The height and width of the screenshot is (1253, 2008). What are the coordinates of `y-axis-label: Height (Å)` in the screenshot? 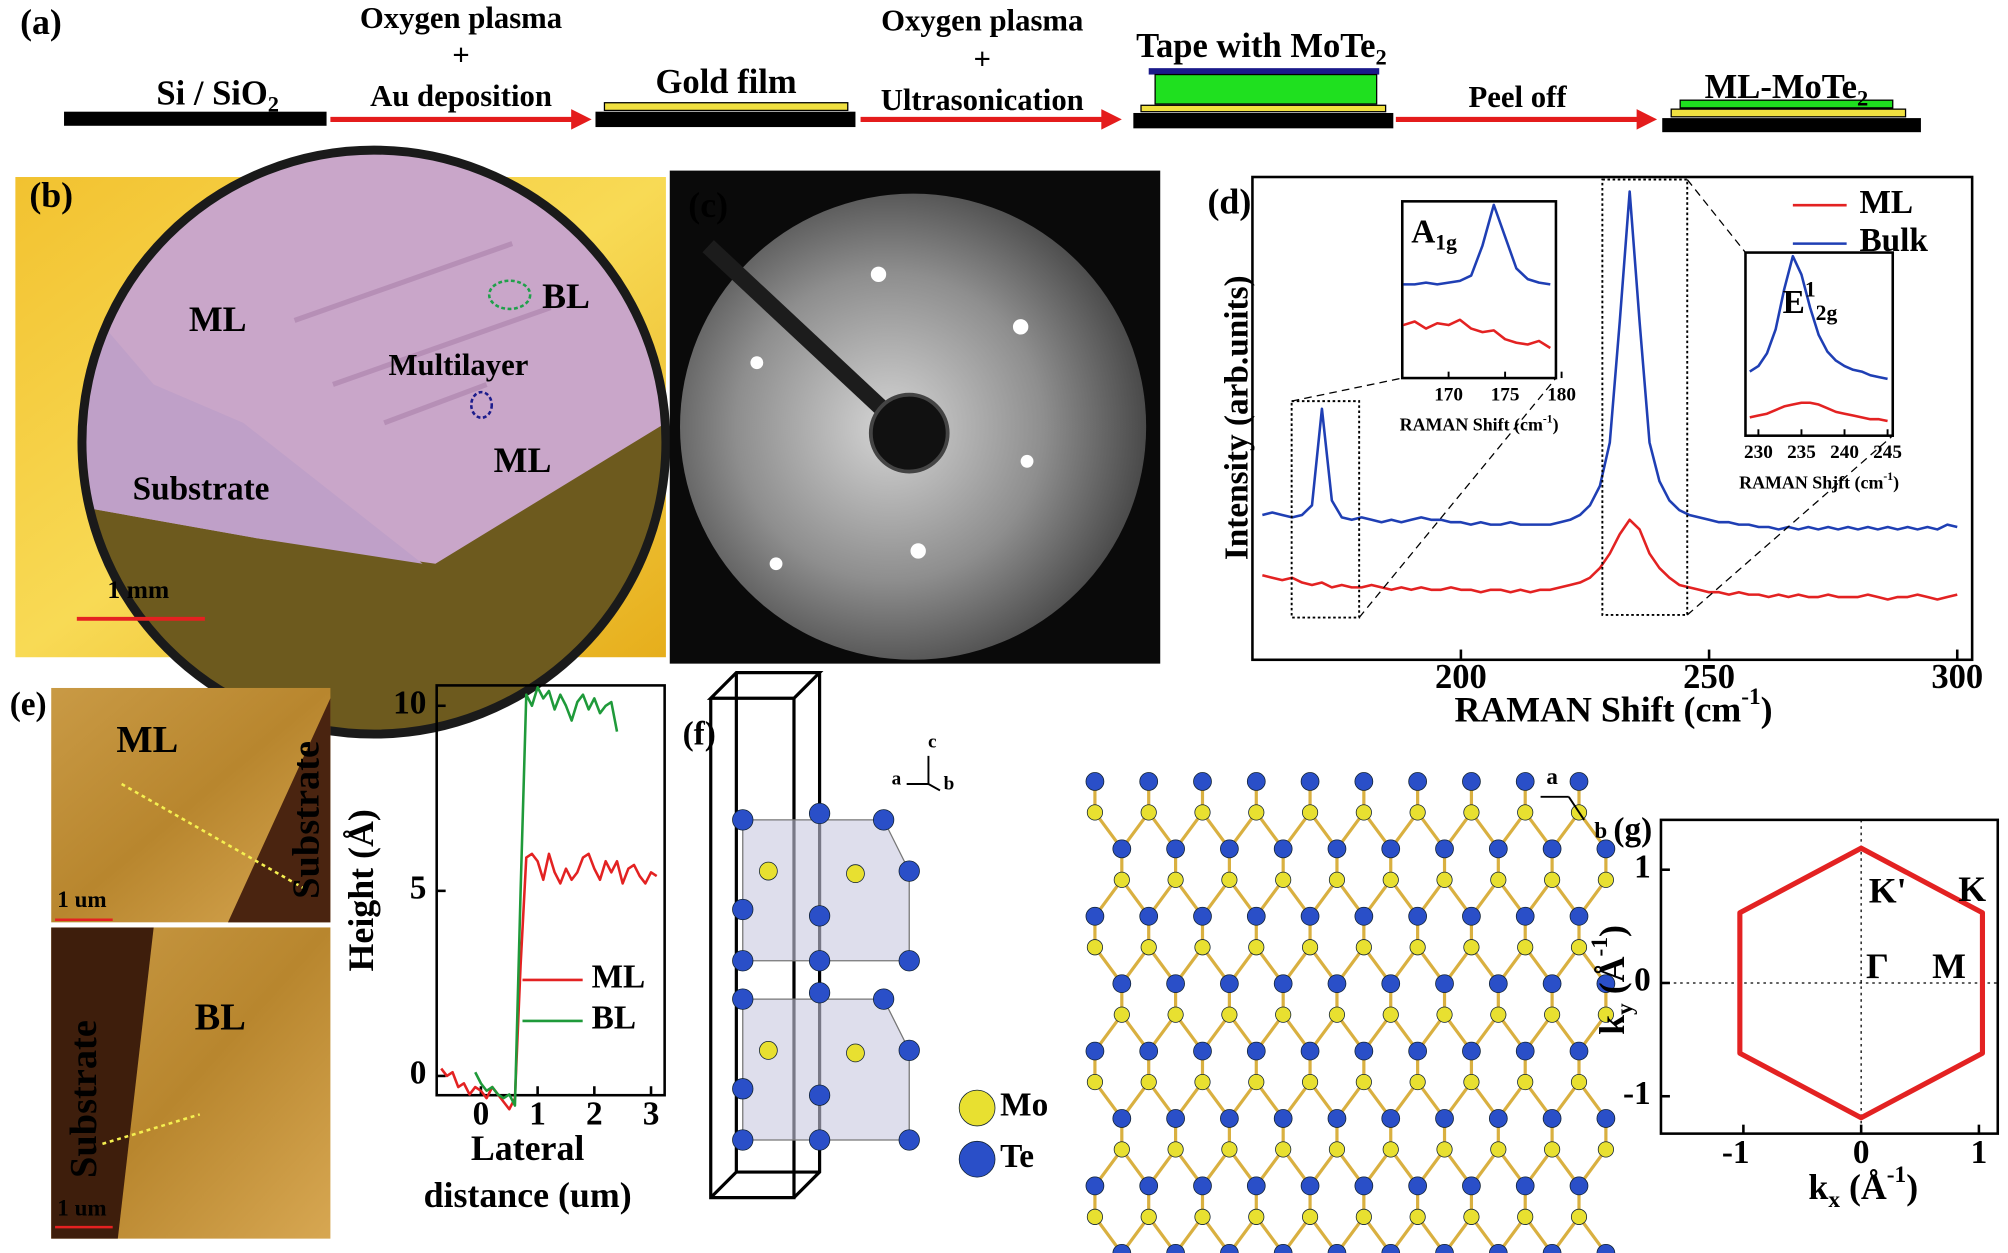 It's located at (361, 890).